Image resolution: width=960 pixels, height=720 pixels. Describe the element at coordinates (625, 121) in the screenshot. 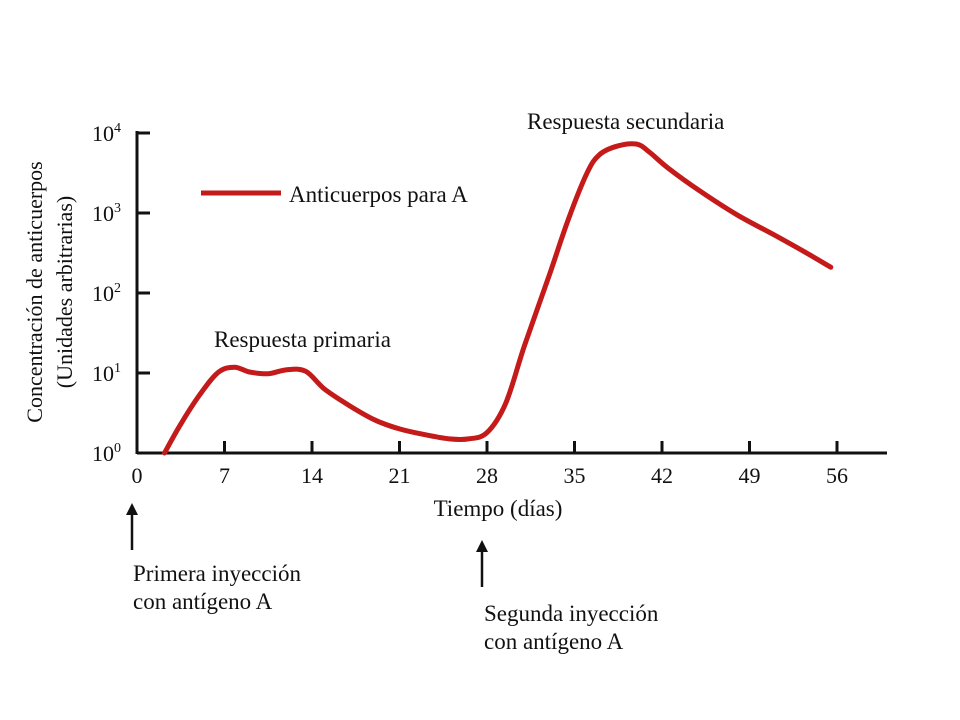

I see `annotation-secondary-response: Respuesta secundaria` at that location.